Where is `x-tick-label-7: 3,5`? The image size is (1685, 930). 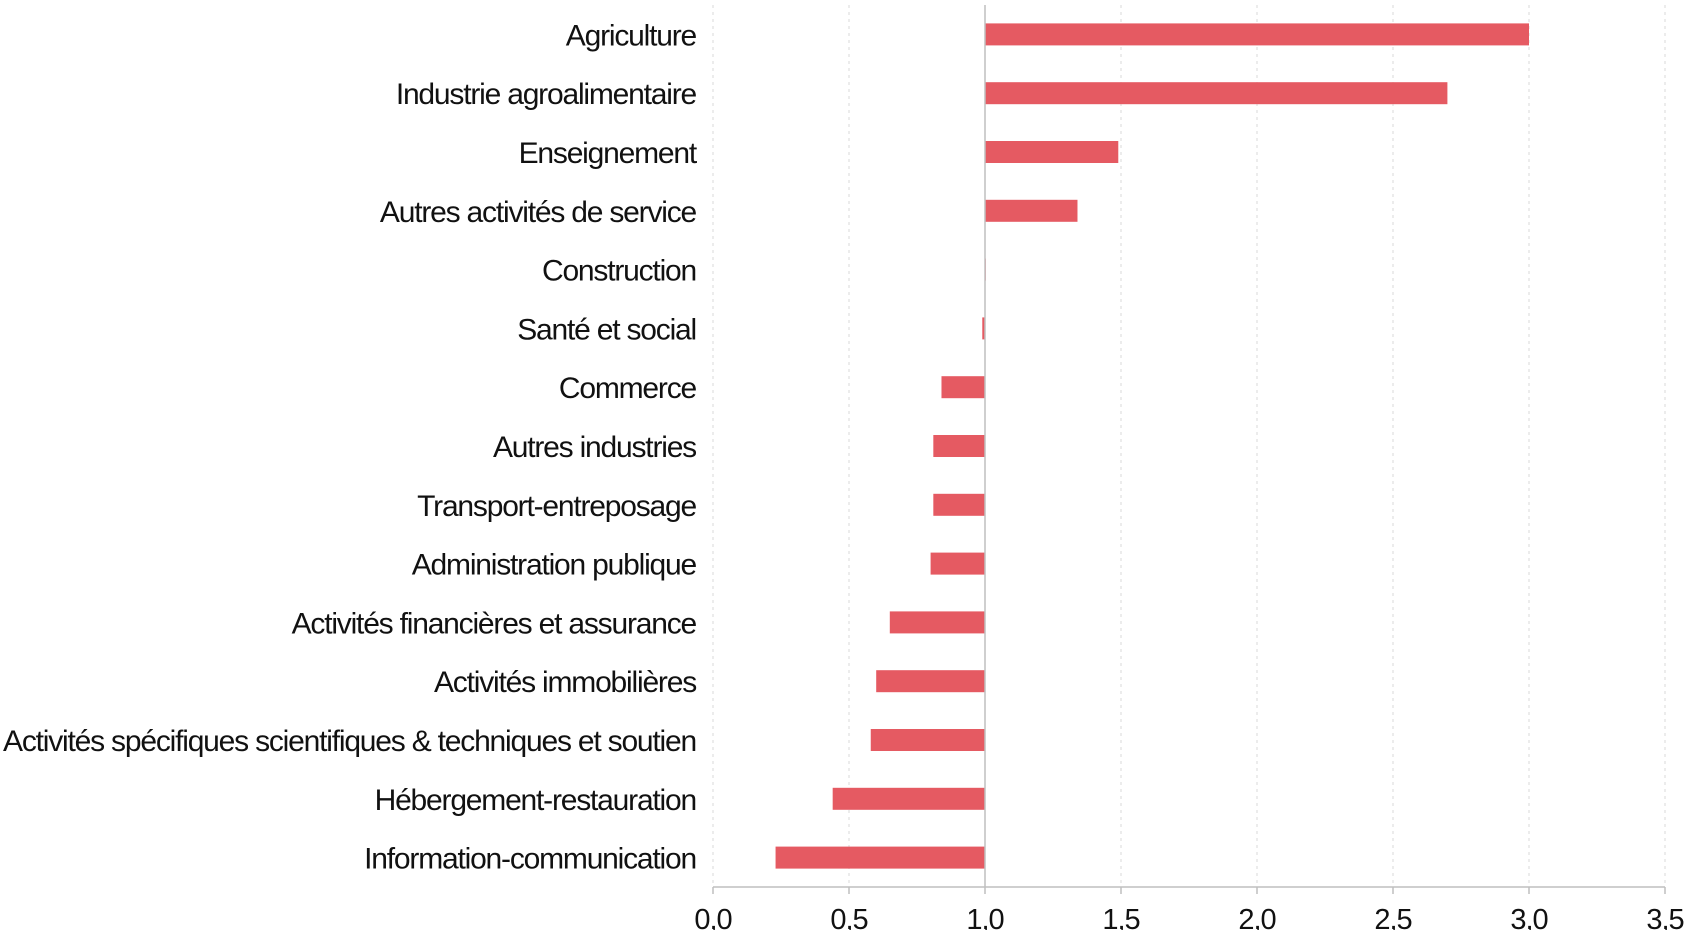
x-tick-label-7: 3,5 is located at coordinates (1664, 917).